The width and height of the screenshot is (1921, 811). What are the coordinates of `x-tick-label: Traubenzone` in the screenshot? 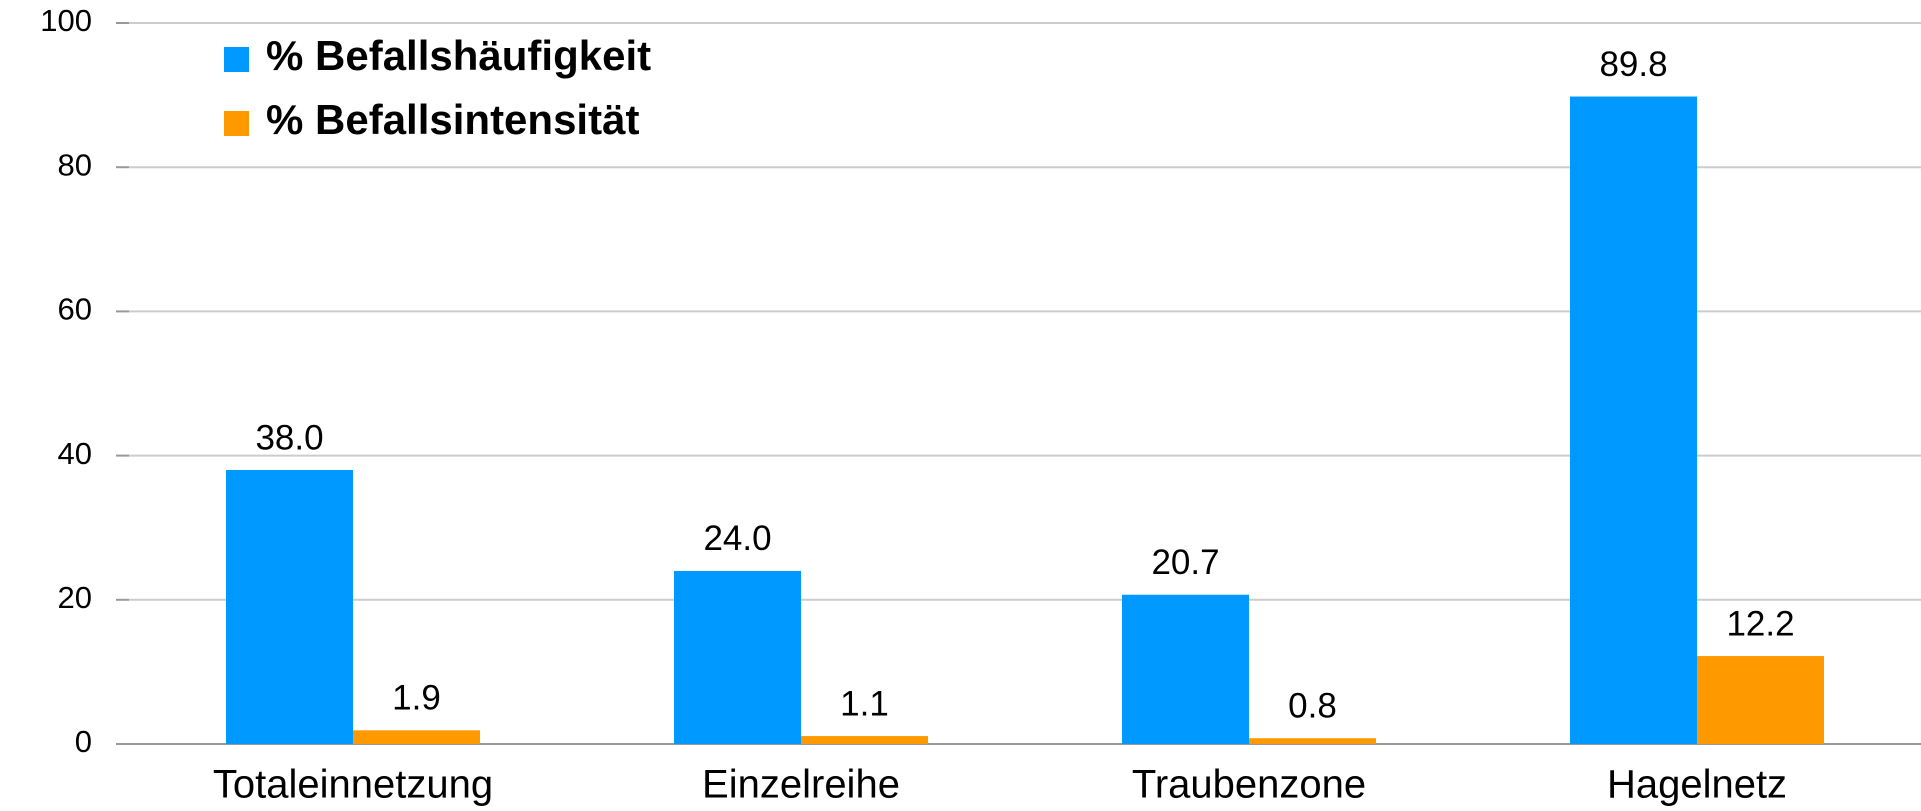 It's located at (1249, 785).